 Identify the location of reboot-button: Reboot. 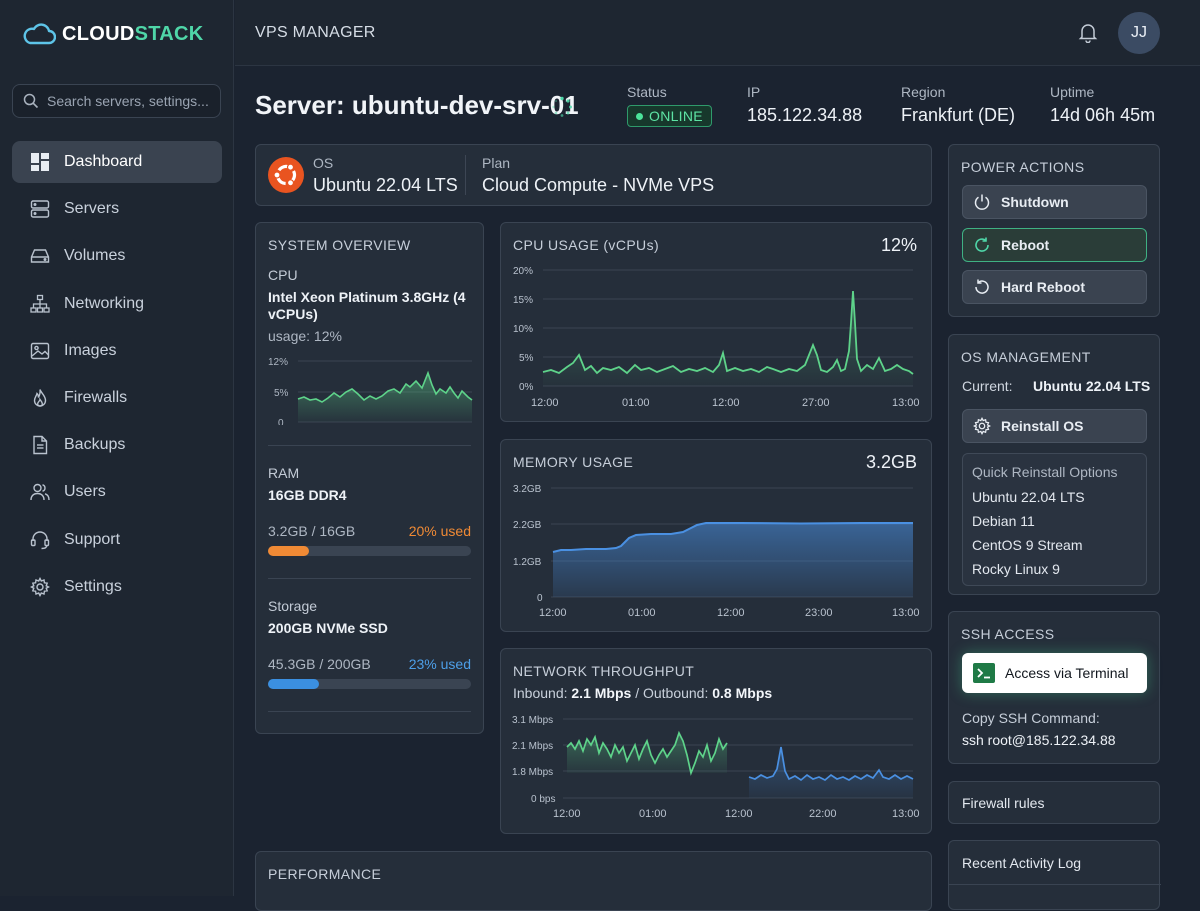
(1054, 245).